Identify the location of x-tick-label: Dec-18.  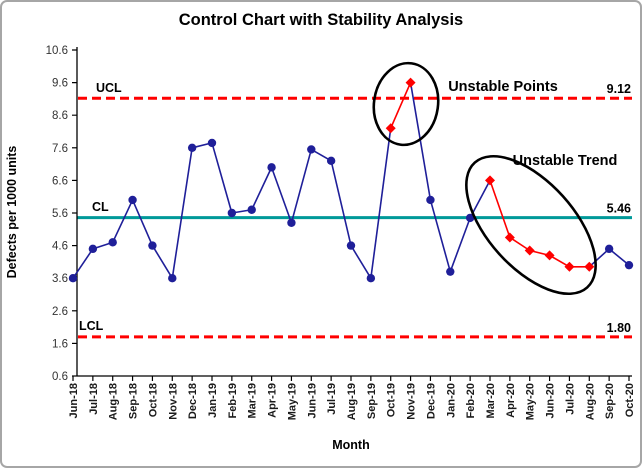
(193, 401).